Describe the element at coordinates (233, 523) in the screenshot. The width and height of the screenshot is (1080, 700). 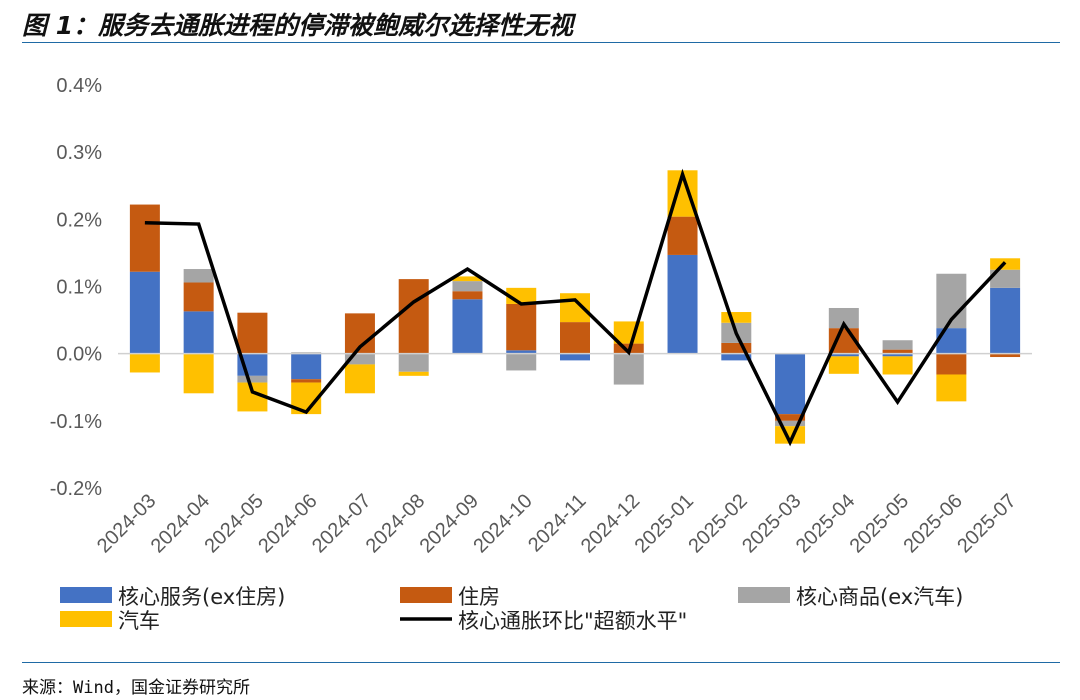
I see `x-tick-label: 2024-05` at that location.